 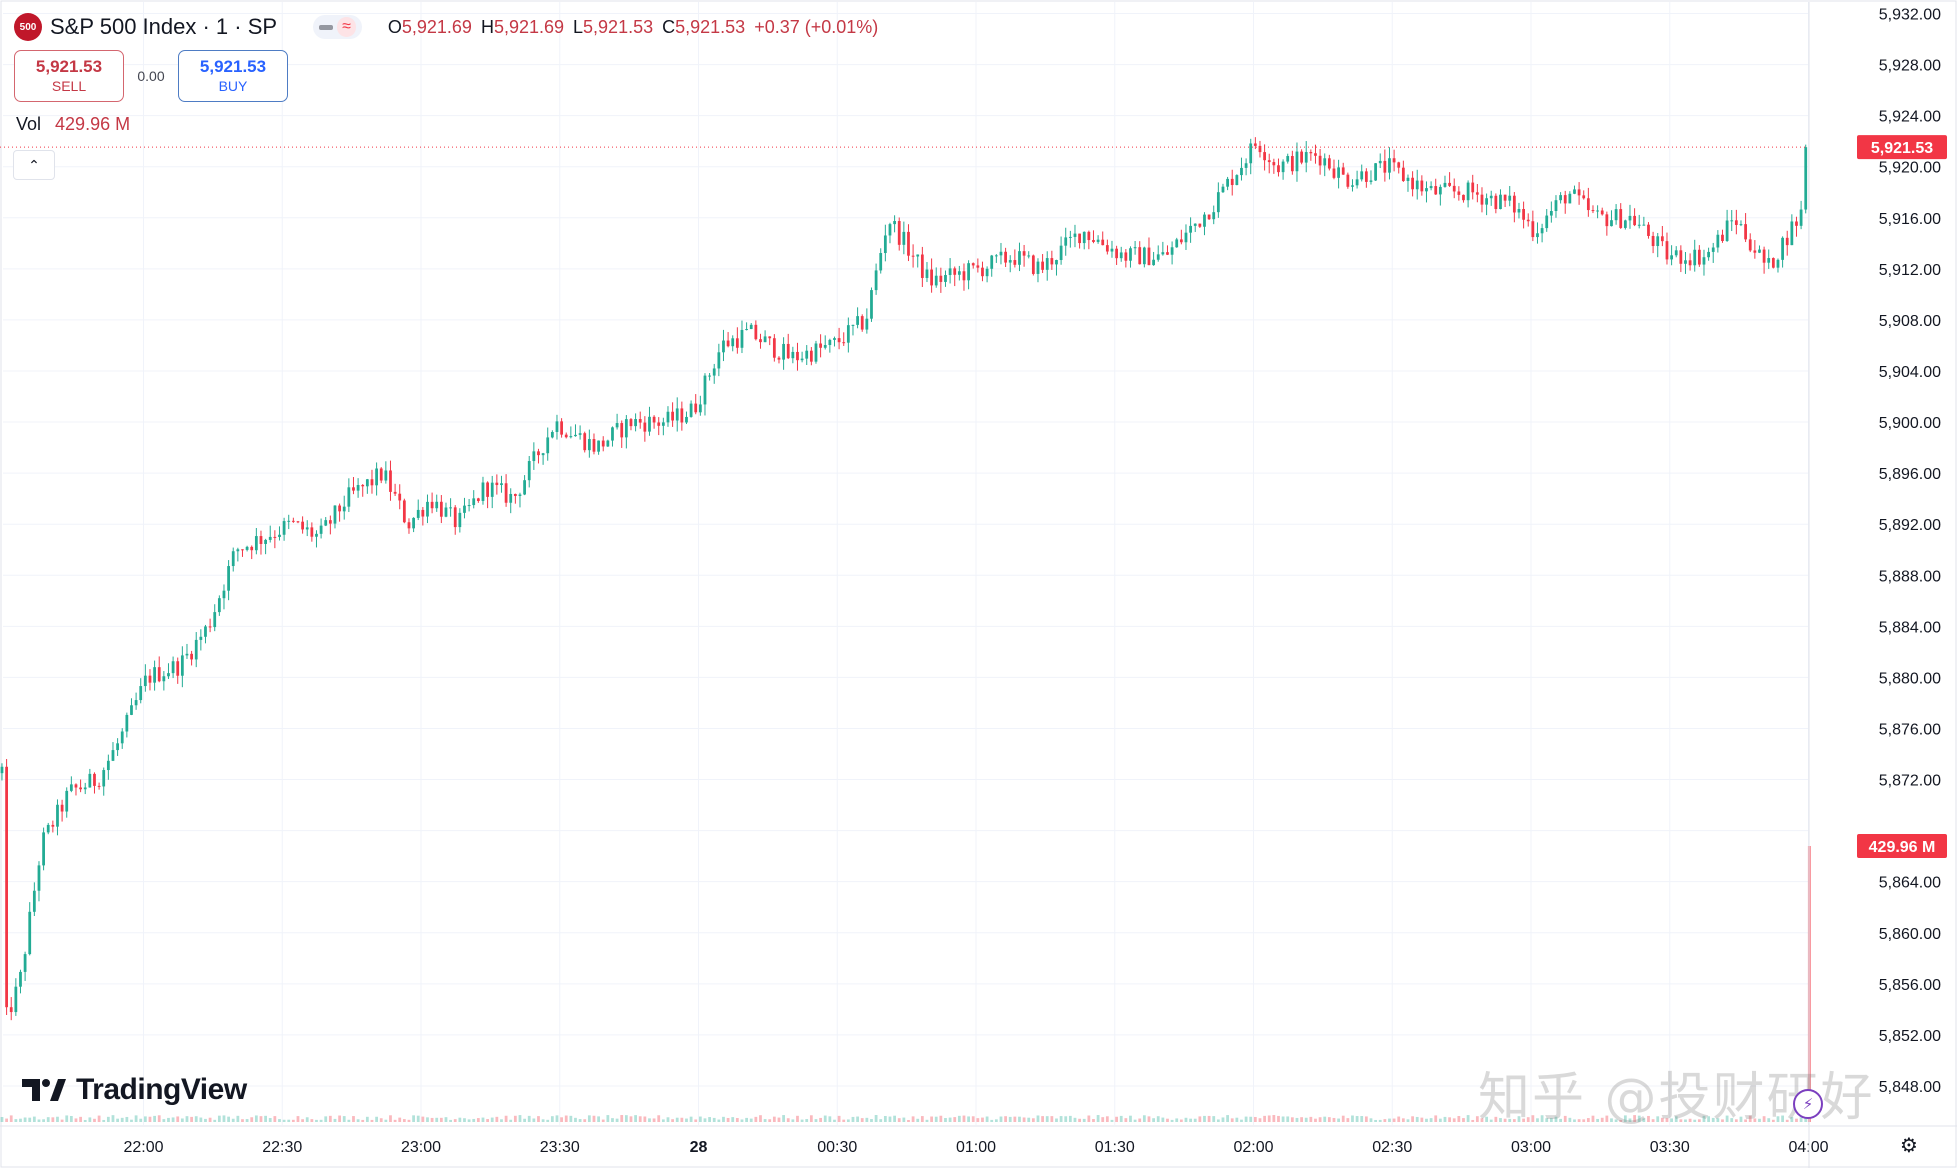 I want to click on minus-icon, so click(x=326, y=27).